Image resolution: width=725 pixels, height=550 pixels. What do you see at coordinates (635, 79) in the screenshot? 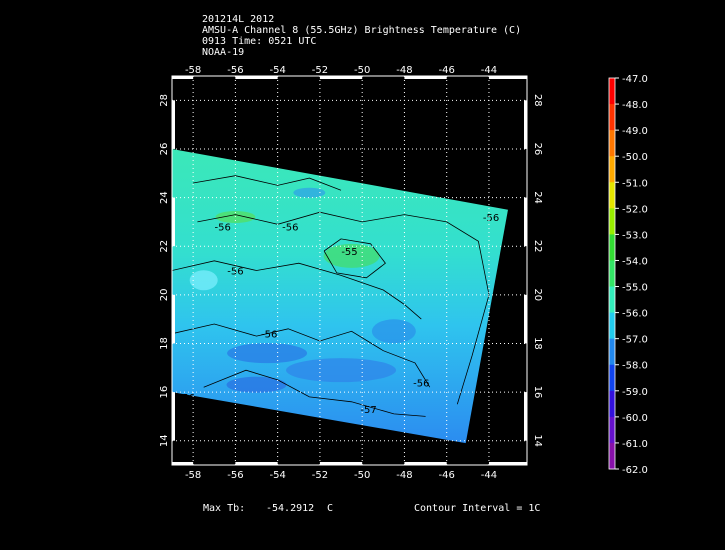
I see `colorbar-label: -47.0` at bounding box center [635, 79].